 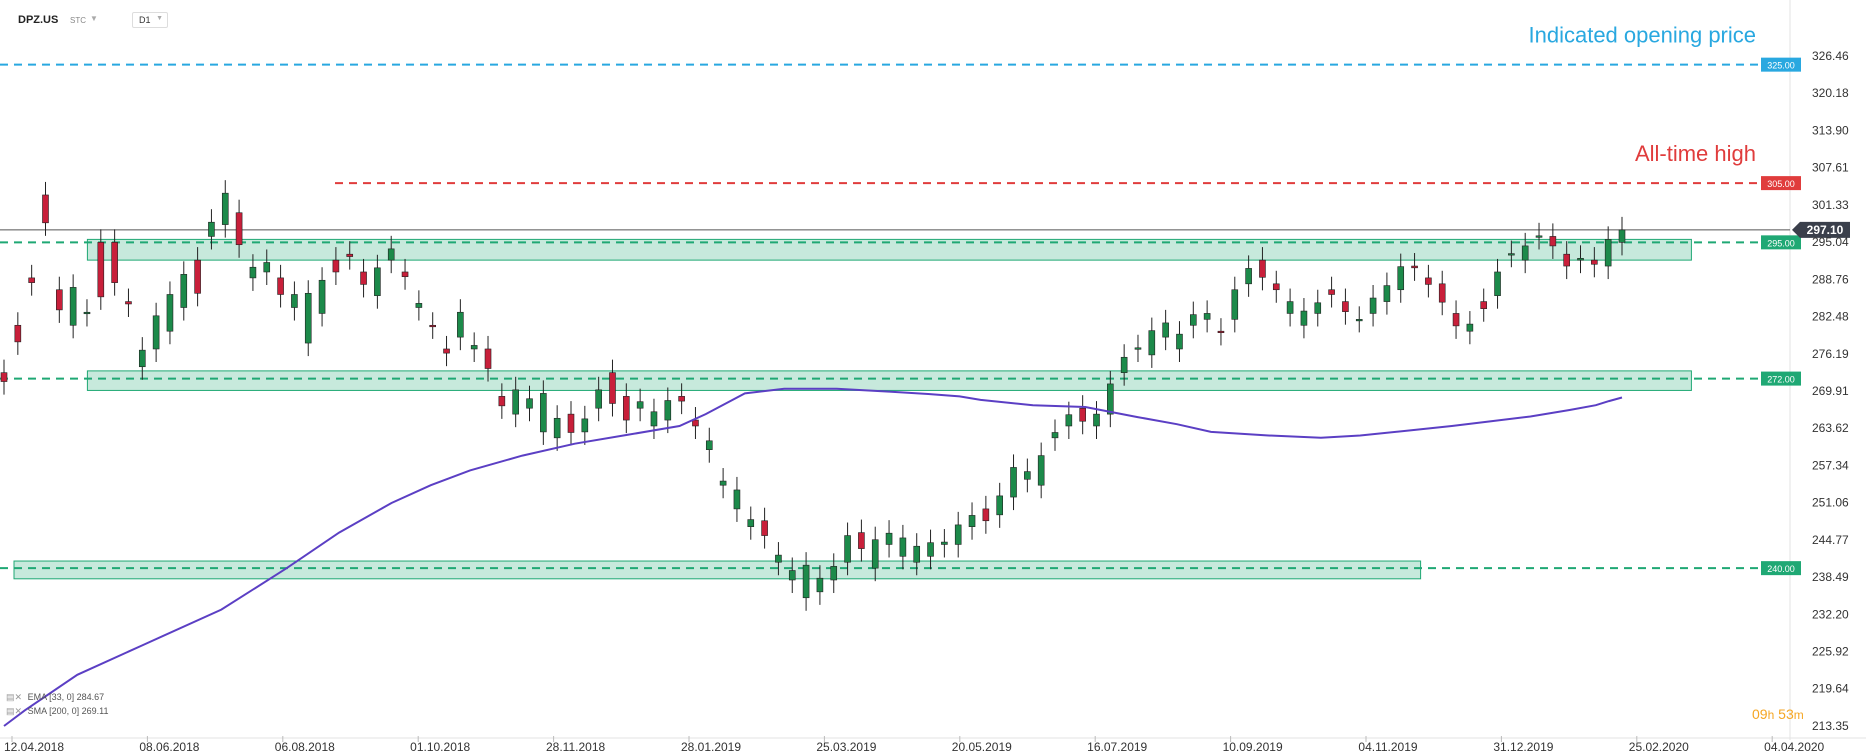 I want to click on timer-hours-unit: h, so click(x=1771, y=715).